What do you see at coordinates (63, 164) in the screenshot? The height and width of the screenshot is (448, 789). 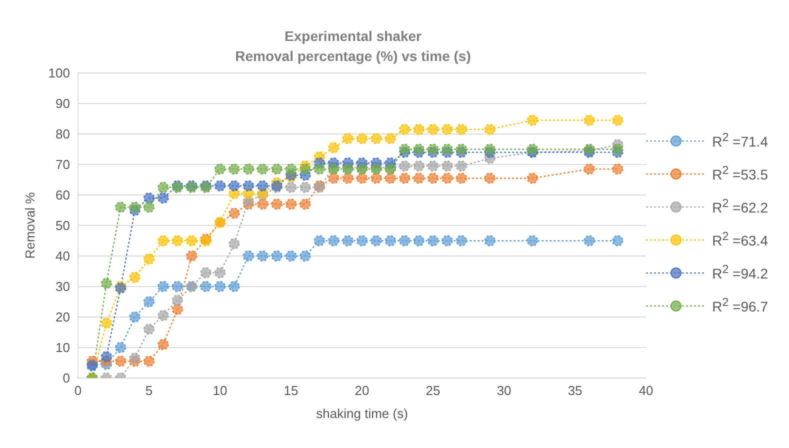 I see `y-tick-label: 70` at bounding box center [63, 164].